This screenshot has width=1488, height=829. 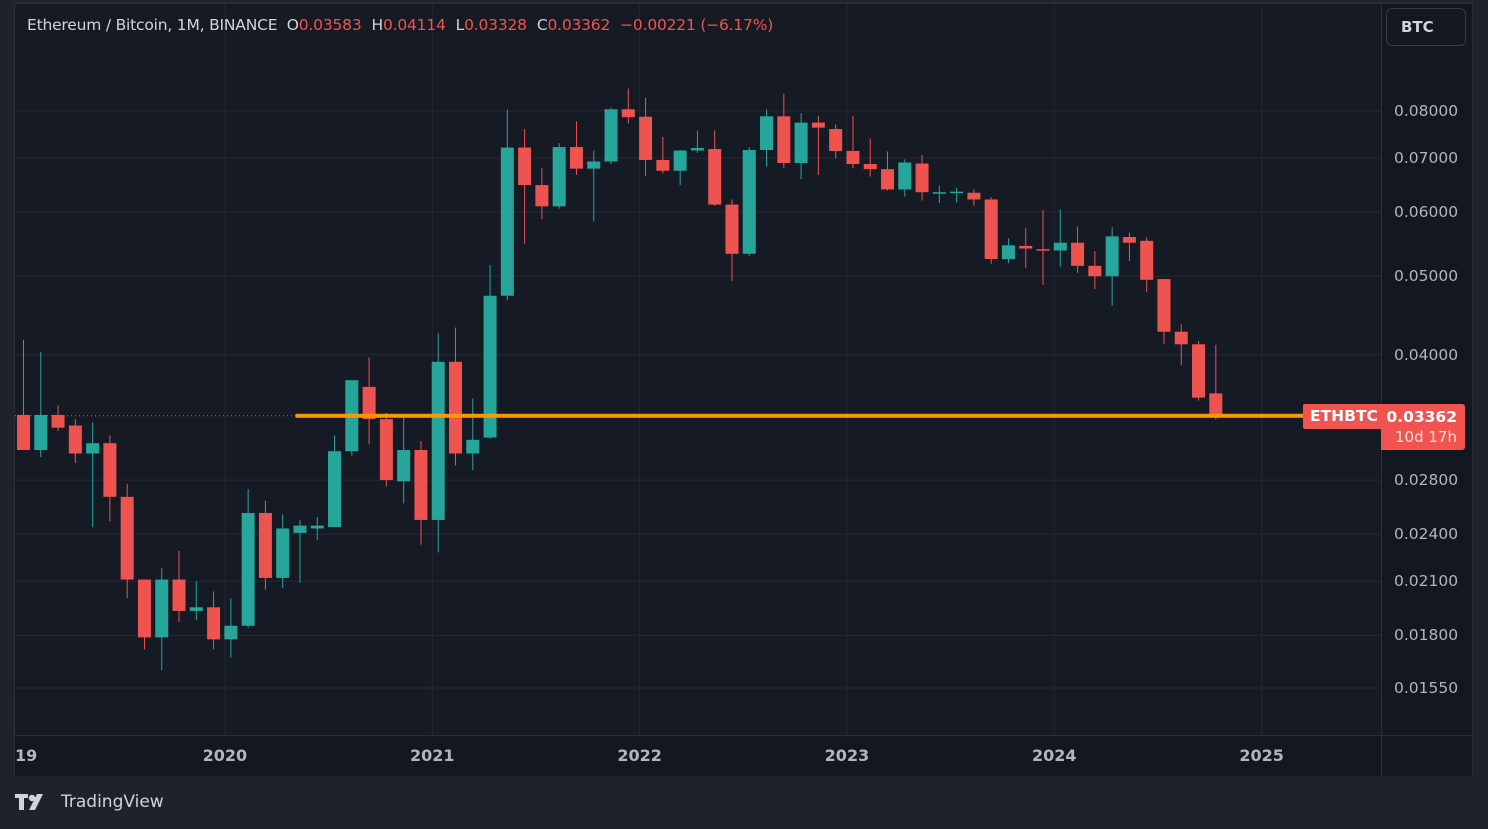 I want to click on price-axis-label: 0.02100, so click(x=1426, y=581).